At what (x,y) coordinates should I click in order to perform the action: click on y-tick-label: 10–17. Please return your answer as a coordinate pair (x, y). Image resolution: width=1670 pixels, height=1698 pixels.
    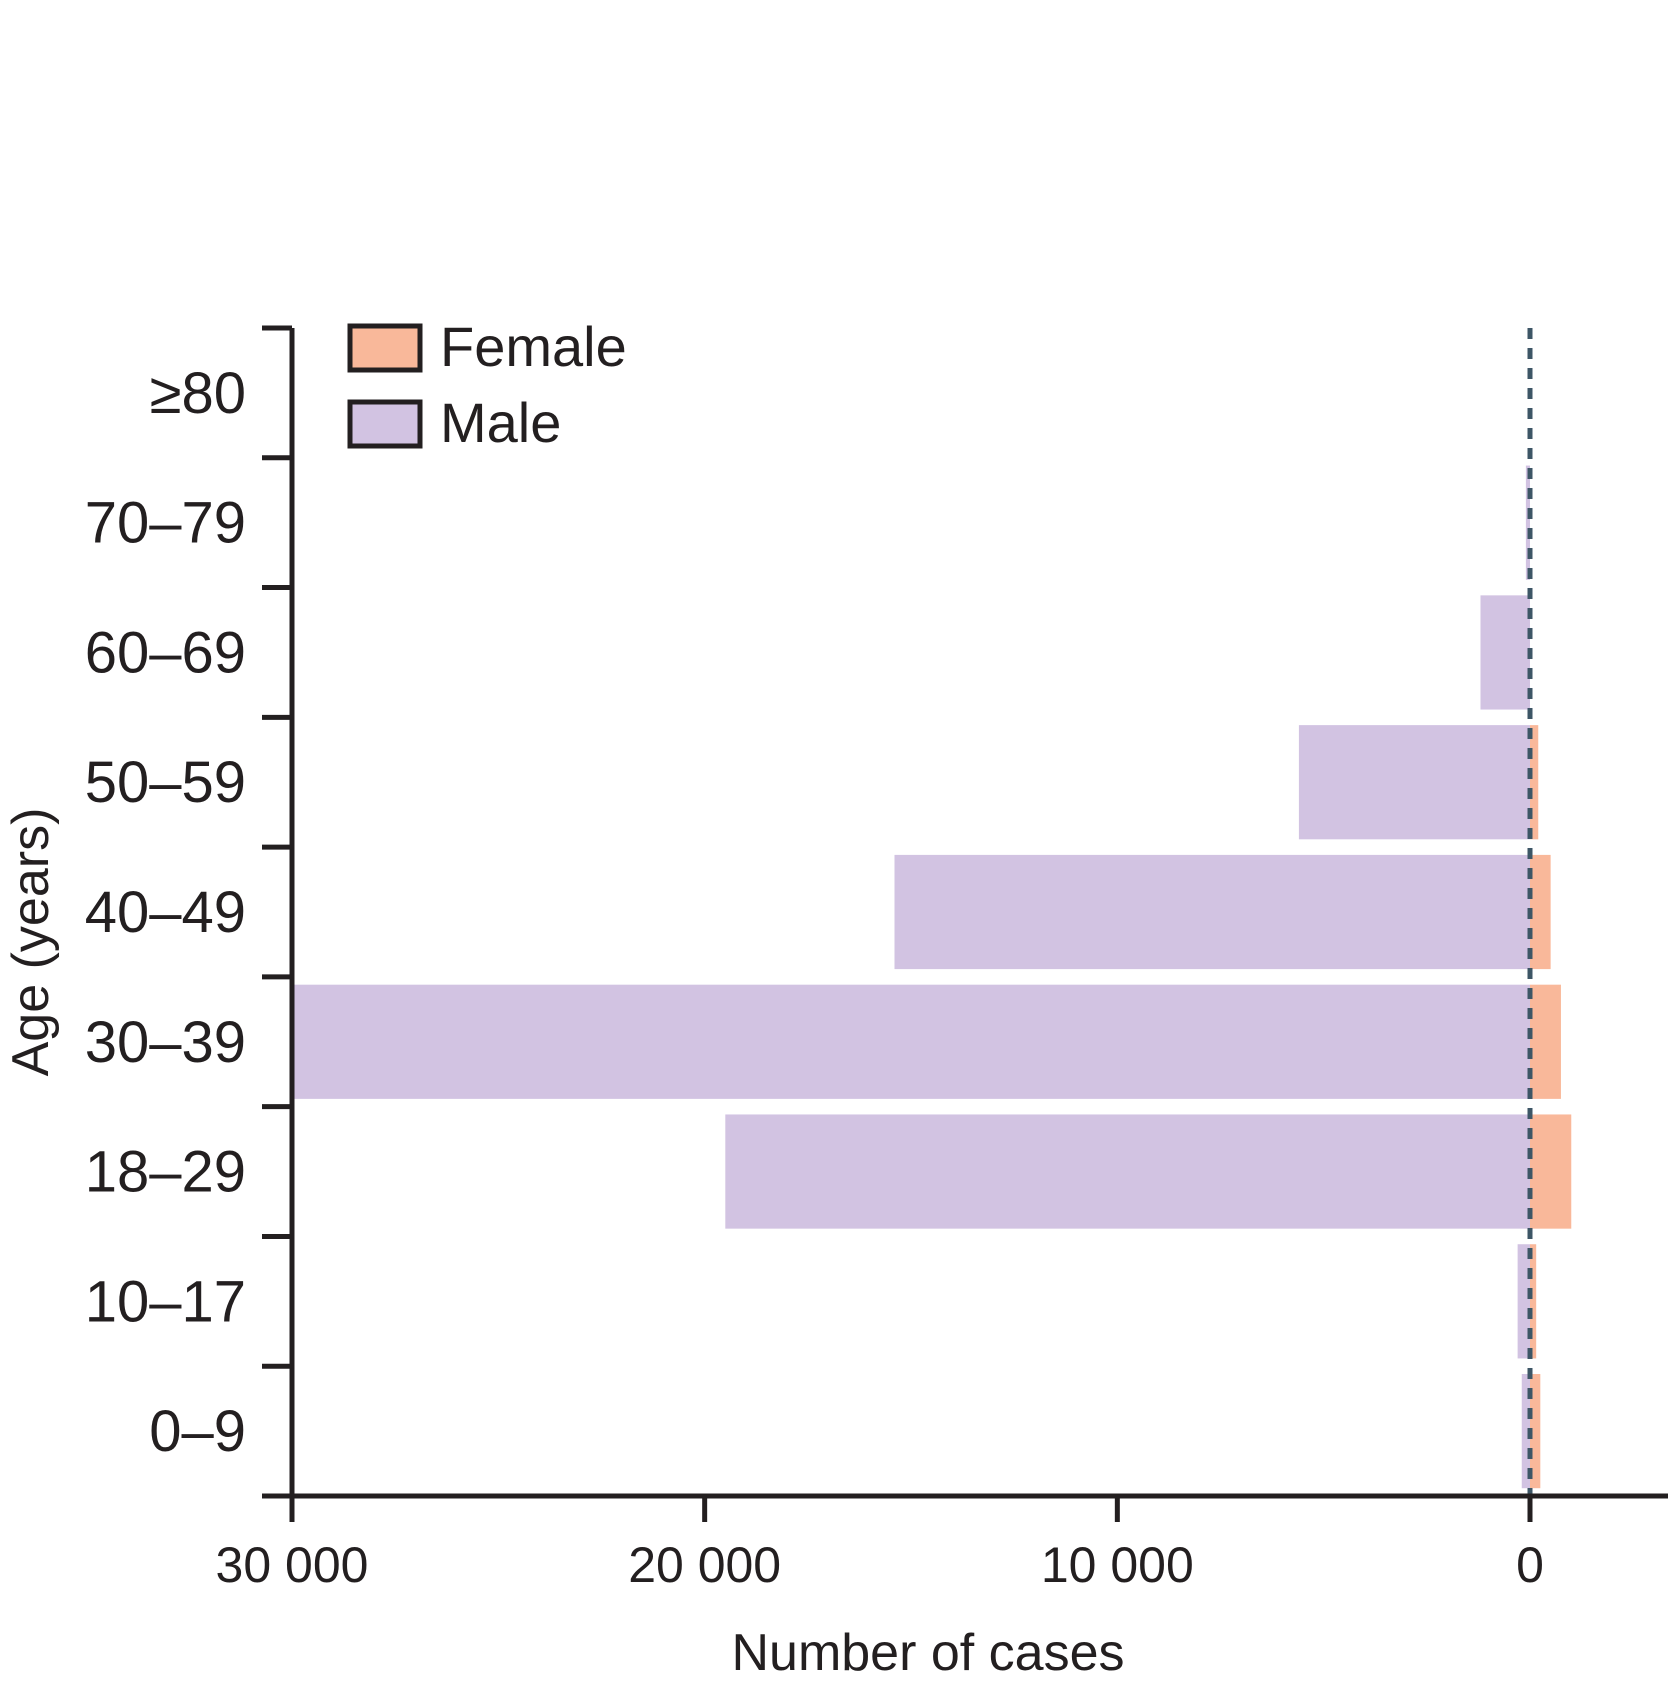
    Looking at the image, I should click on (165, 1301).